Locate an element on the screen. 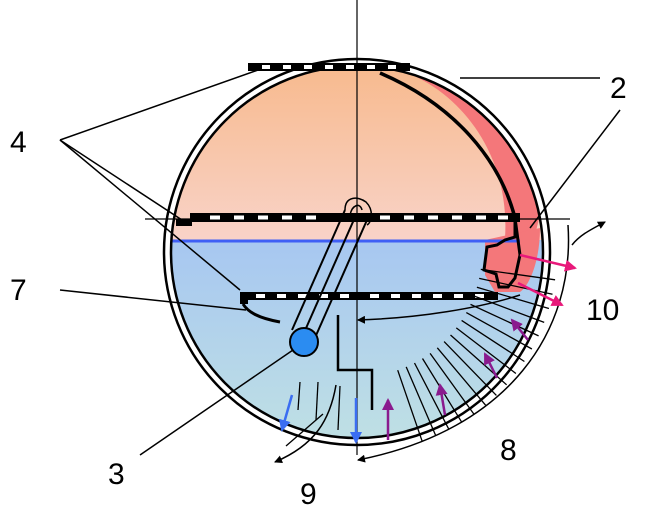 The image size is (654, 509). hood-curve is located at coordinates (448, 145).